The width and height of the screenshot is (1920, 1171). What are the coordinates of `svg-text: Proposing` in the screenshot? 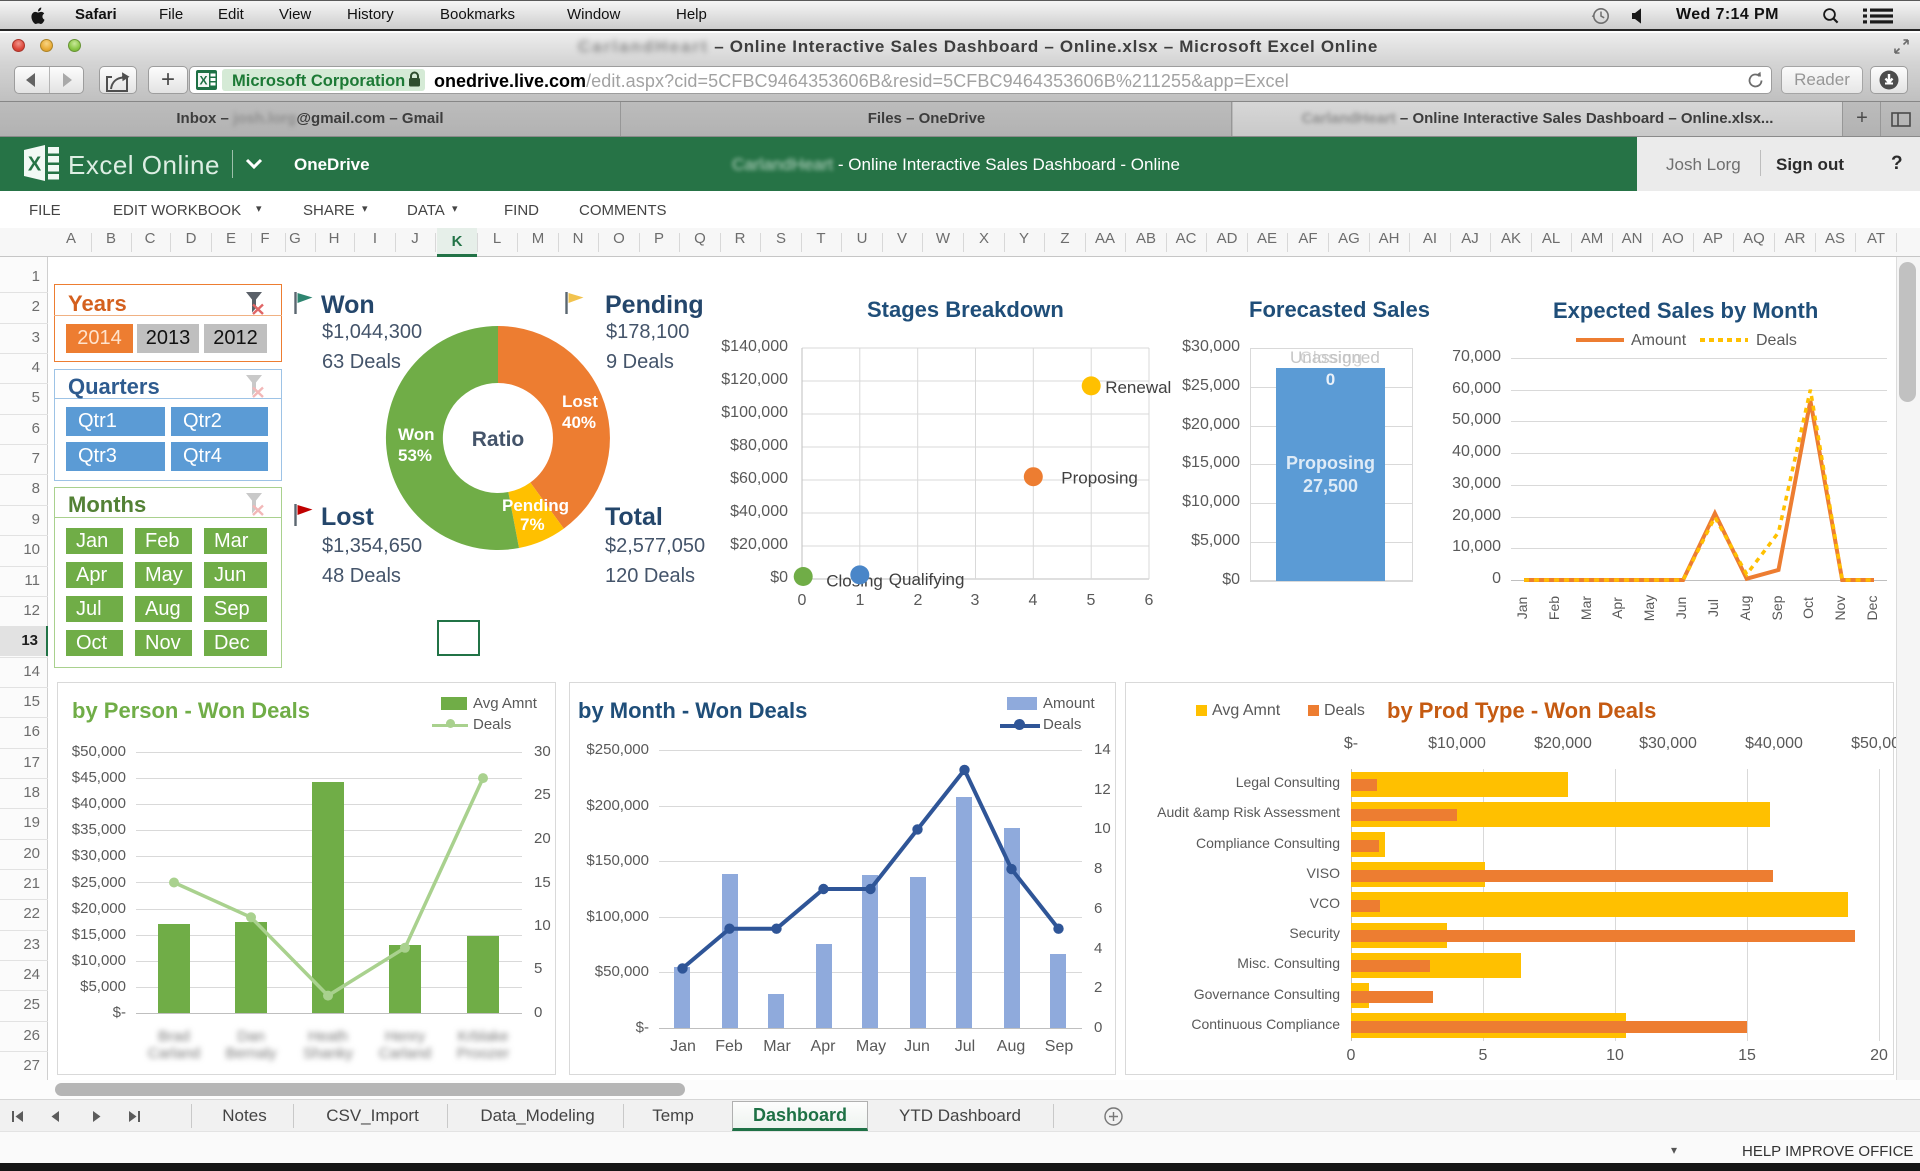 It's located at (1099, 478).